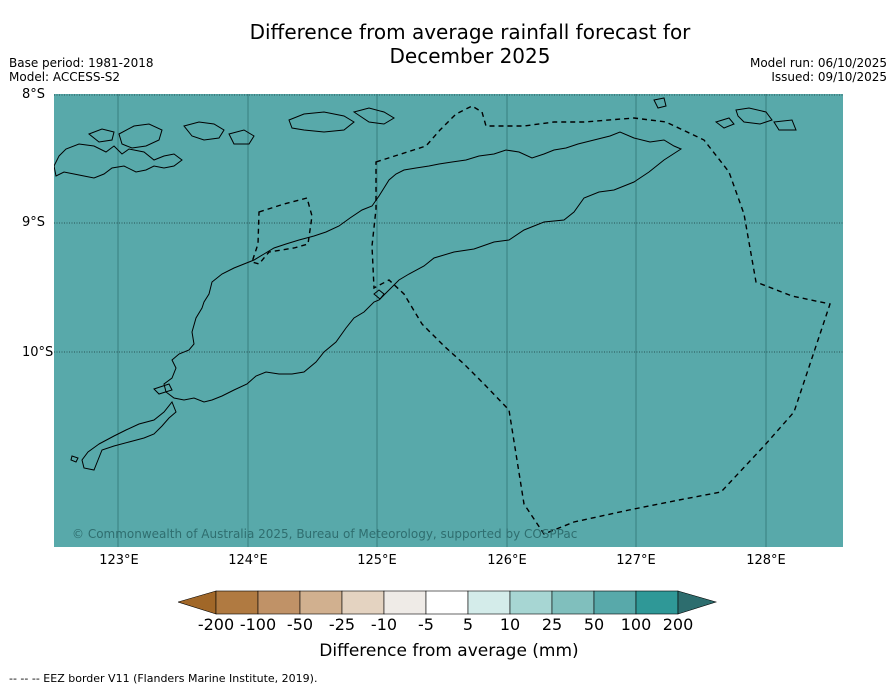 The image size is (896, 690). Describe the element at coordinates (379, 294) in the screenshot. I see `atauro-coastline` at that location.